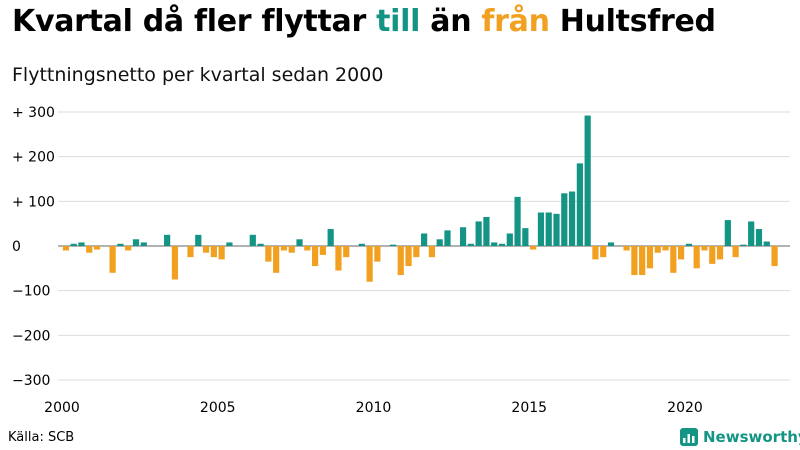  I want to click on title-part-3: Hultsfred, so click(632, 21).